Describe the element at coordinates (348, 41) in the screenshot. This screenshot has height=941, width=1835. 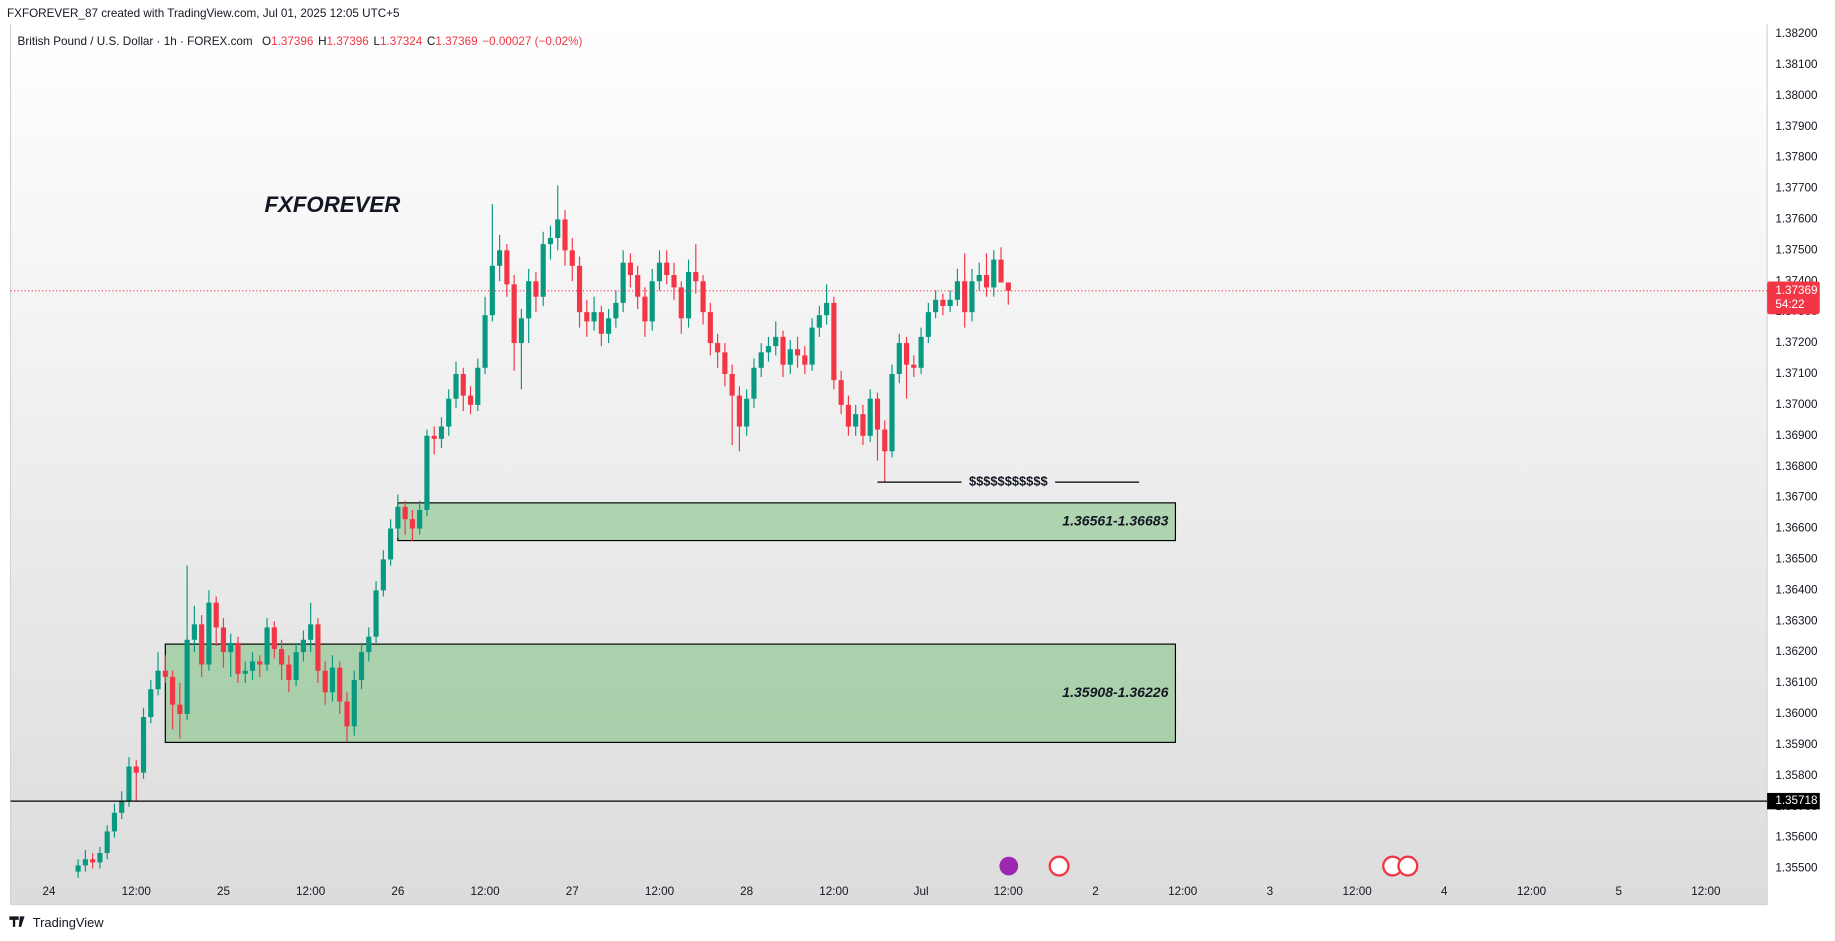
I see `h-value: 1.37396` at that location.